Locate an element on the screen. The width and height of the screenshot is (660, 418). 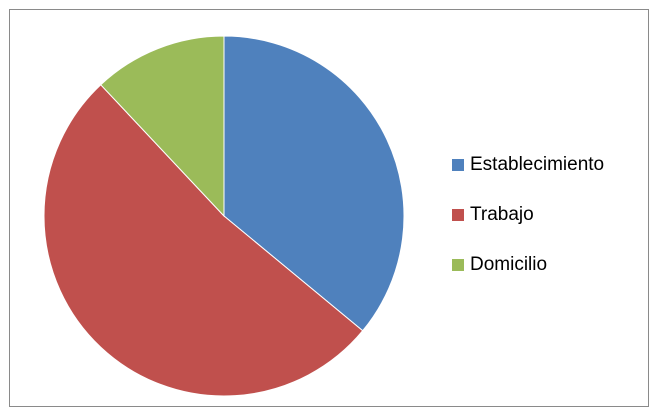
legend-label-establecimiento: Establecimiento is located at coordinates (537, 164).